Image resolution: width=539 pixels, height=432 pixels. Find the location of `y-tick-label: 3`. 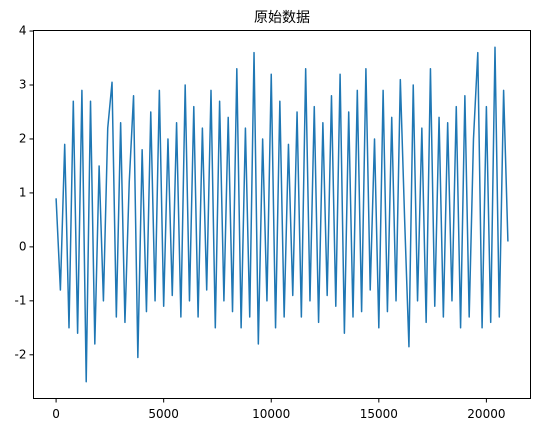

y-tick-label: 3 is located at coordinates (23, 84).